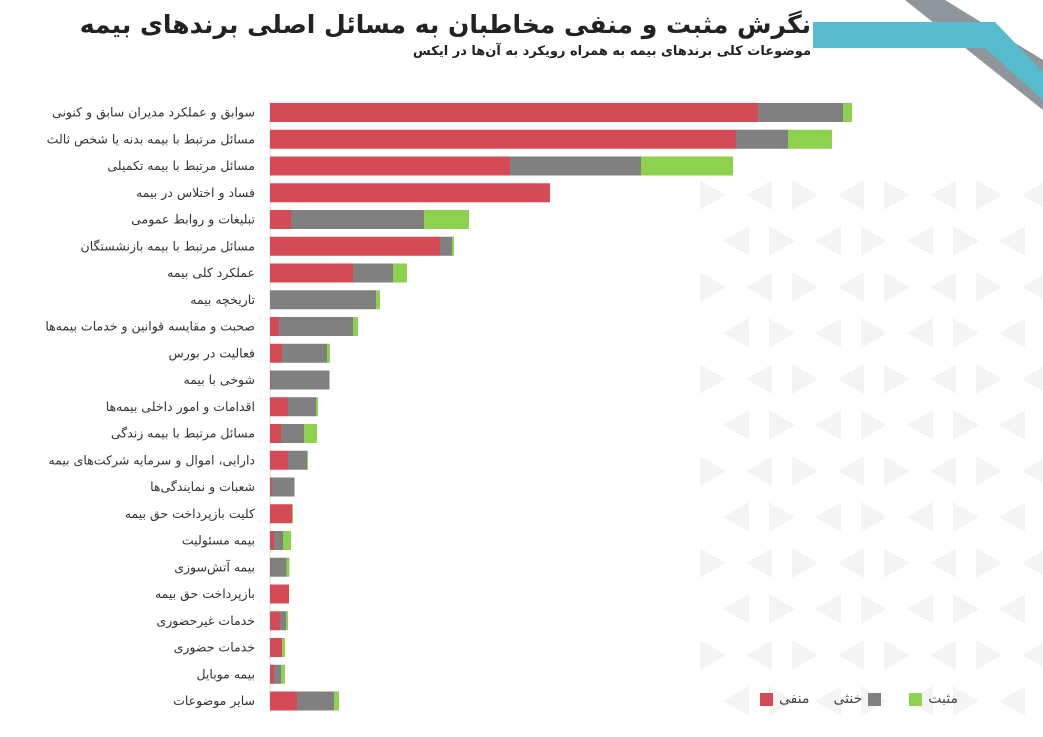  Describe the element at coordinates (181, 166) in the screenshot. I see `category-label: مسائل مرتبط با بیمه تکمیلی` at that location.